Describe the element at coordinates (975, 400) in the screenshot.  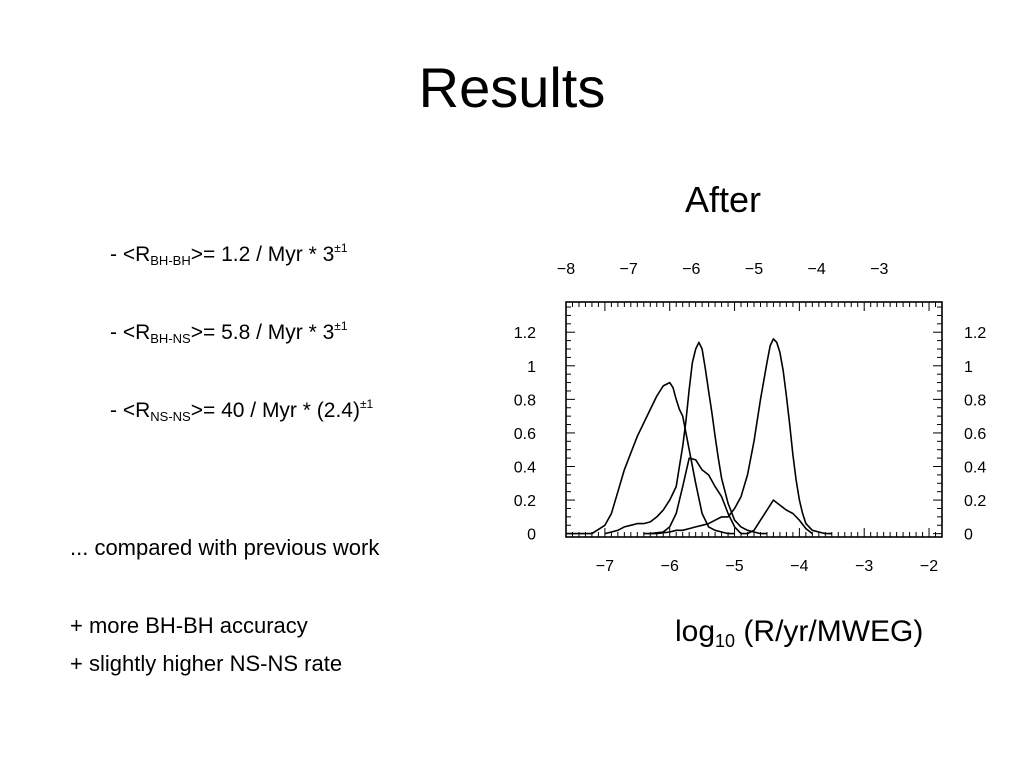
I see `y-tick-label-right: 0.8` at that location.